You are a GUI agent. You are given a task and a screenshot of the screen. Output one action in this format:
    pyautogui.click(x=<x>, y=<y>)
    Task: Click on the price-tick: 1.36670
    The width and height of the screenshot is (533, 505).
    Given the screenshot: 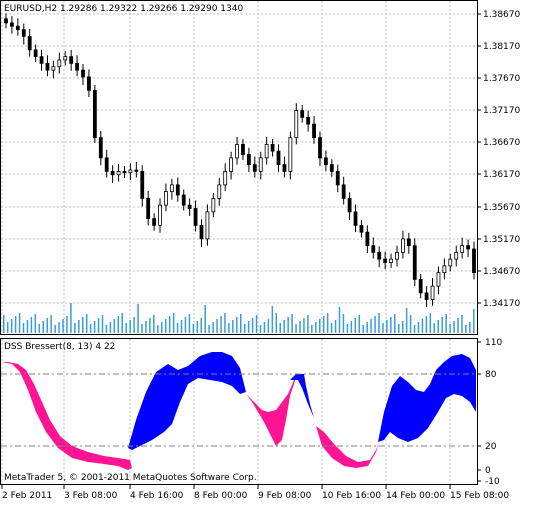 What is the action you would take?
    pyautogui.click(x=501, y=143)
    